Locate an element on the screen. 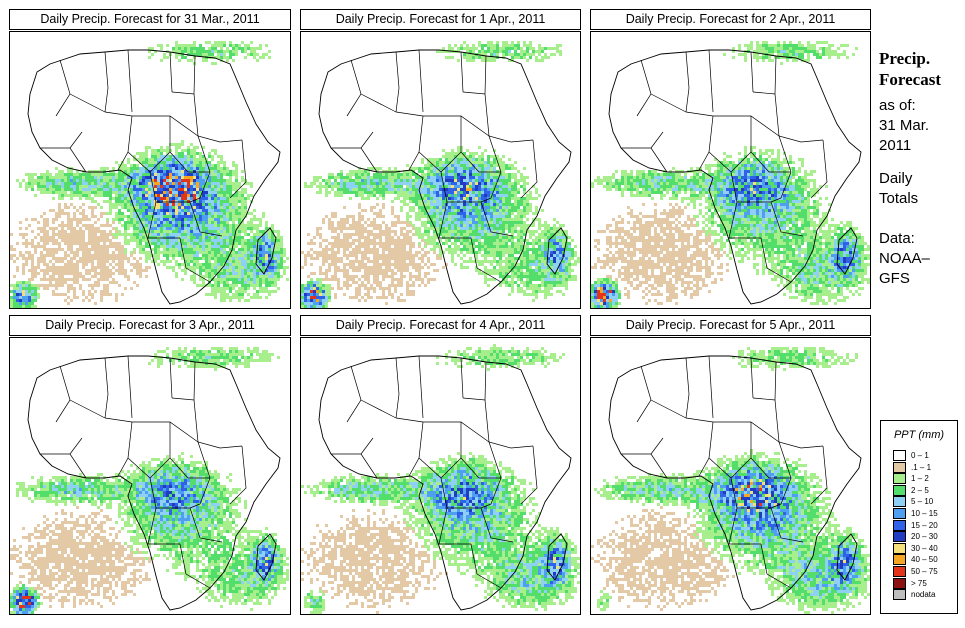  map-panel-6: Daily Precip. Forecast for 5 Apr., 2011 is located at coordinates (730, 465).